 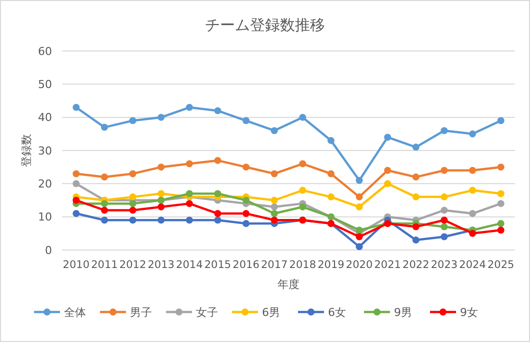 What do you see at coordinates (45, 85) in the screenshot?
I see `y-tick-label: 50` at bounding box center [45, 85].